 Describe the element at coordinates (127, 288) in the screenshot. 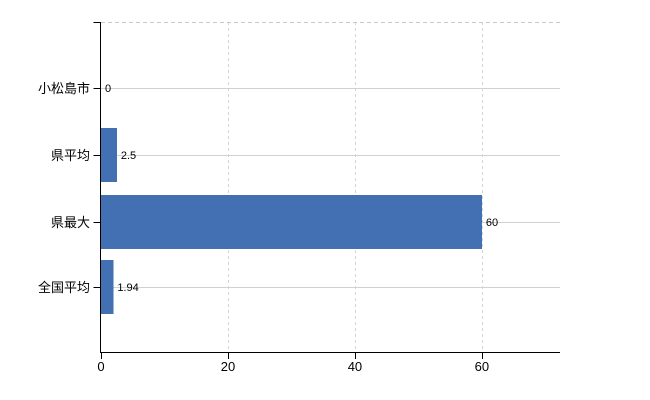

I see `value-label: 1.94` at that location.